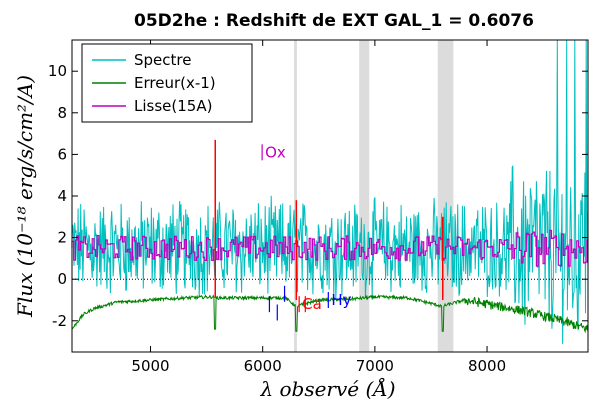 Image resolution: width=600 pixels, height=400 pixels. Describe the element at coordinates (306, 232) in the screenshot. I see `line-markers: Ox Ca Hy` at that location.